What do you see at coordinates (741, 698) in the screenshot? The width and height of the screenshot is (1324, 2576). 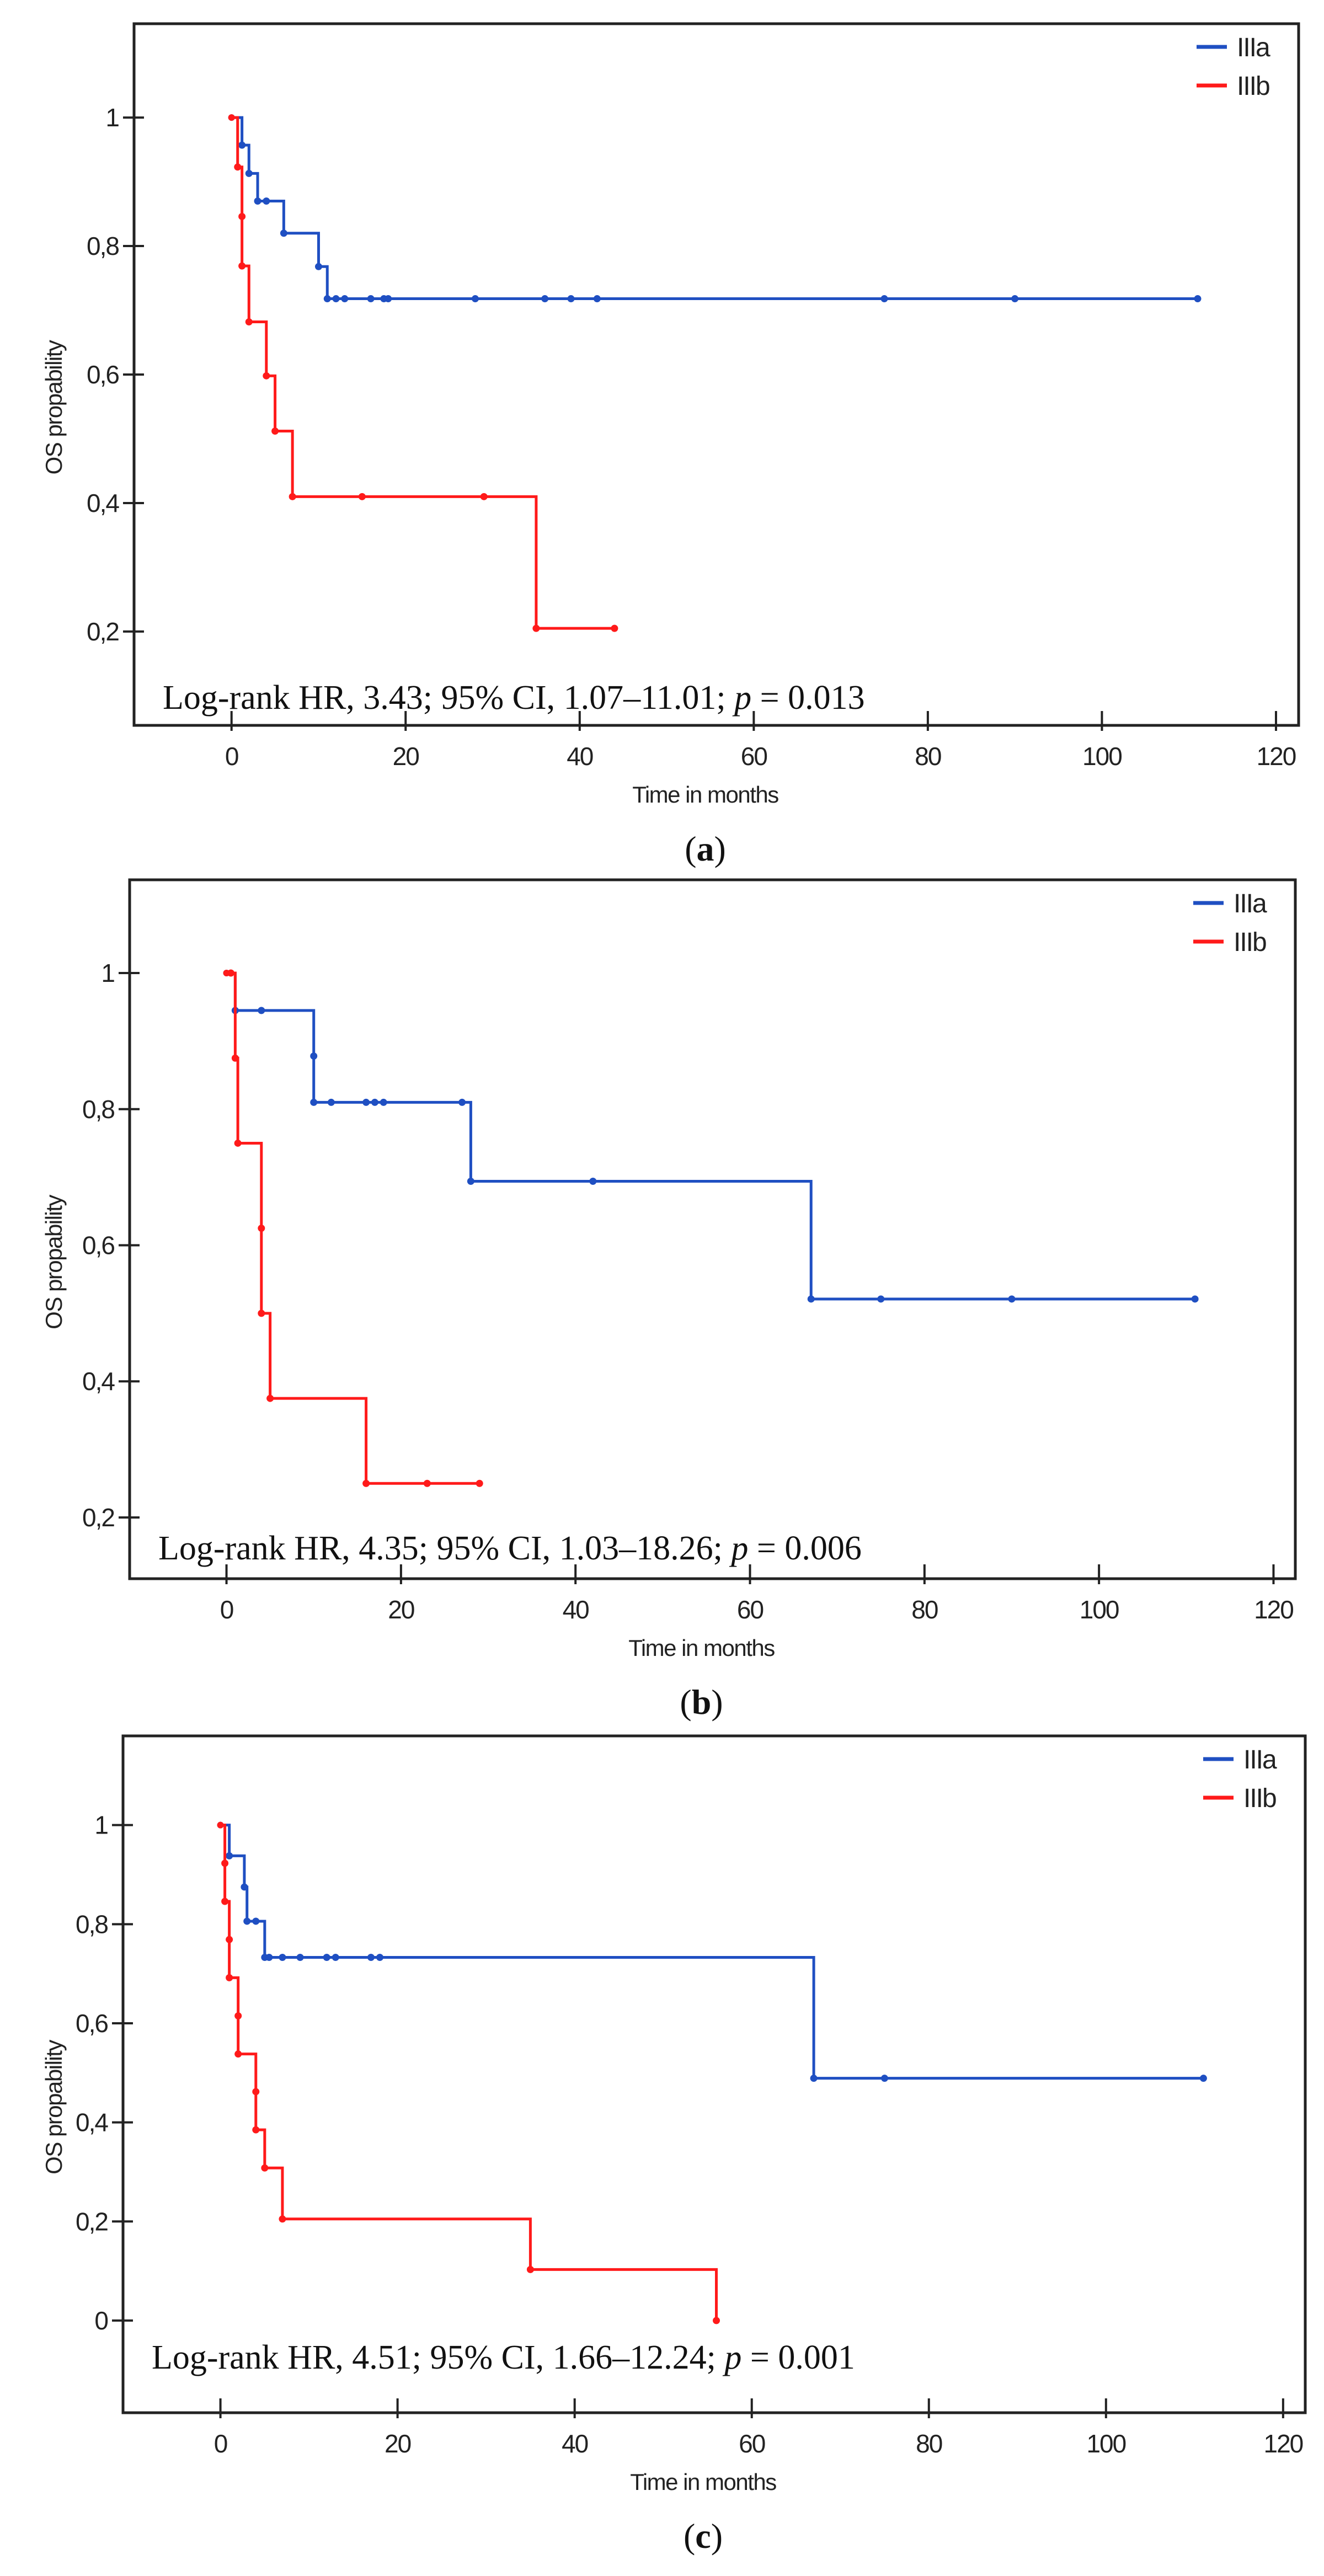 I see `annotation-p-symbol: p` at bounding box center [741, 698].